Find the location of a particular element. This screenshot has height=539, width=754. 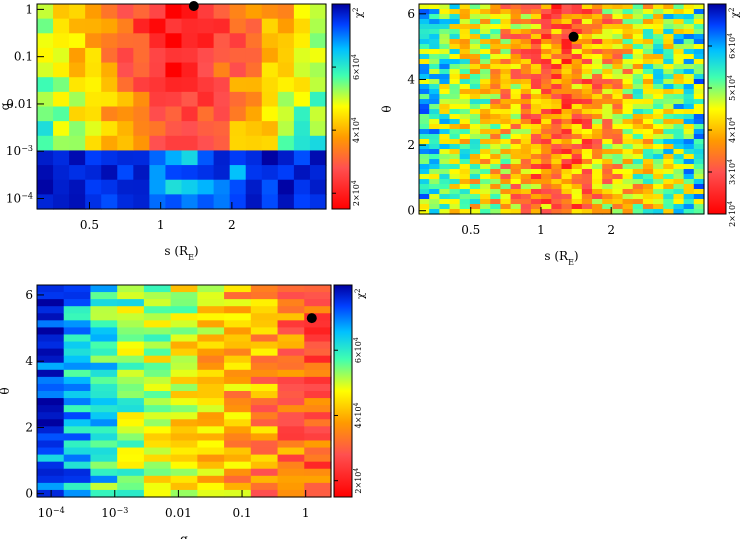

x-tick-label: 2 is located at coordinates (611, 230).